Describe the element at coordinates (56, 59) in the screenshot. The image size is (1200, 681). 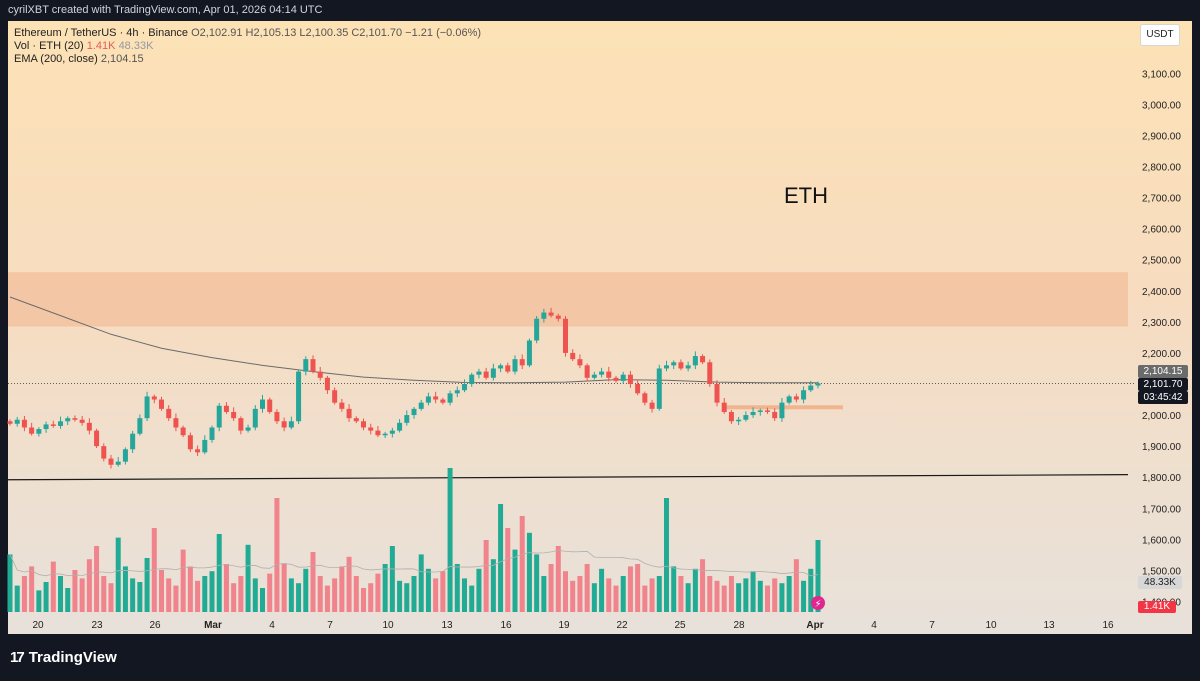
I see `legend-ema-label: EMA (200, close)` at that location.